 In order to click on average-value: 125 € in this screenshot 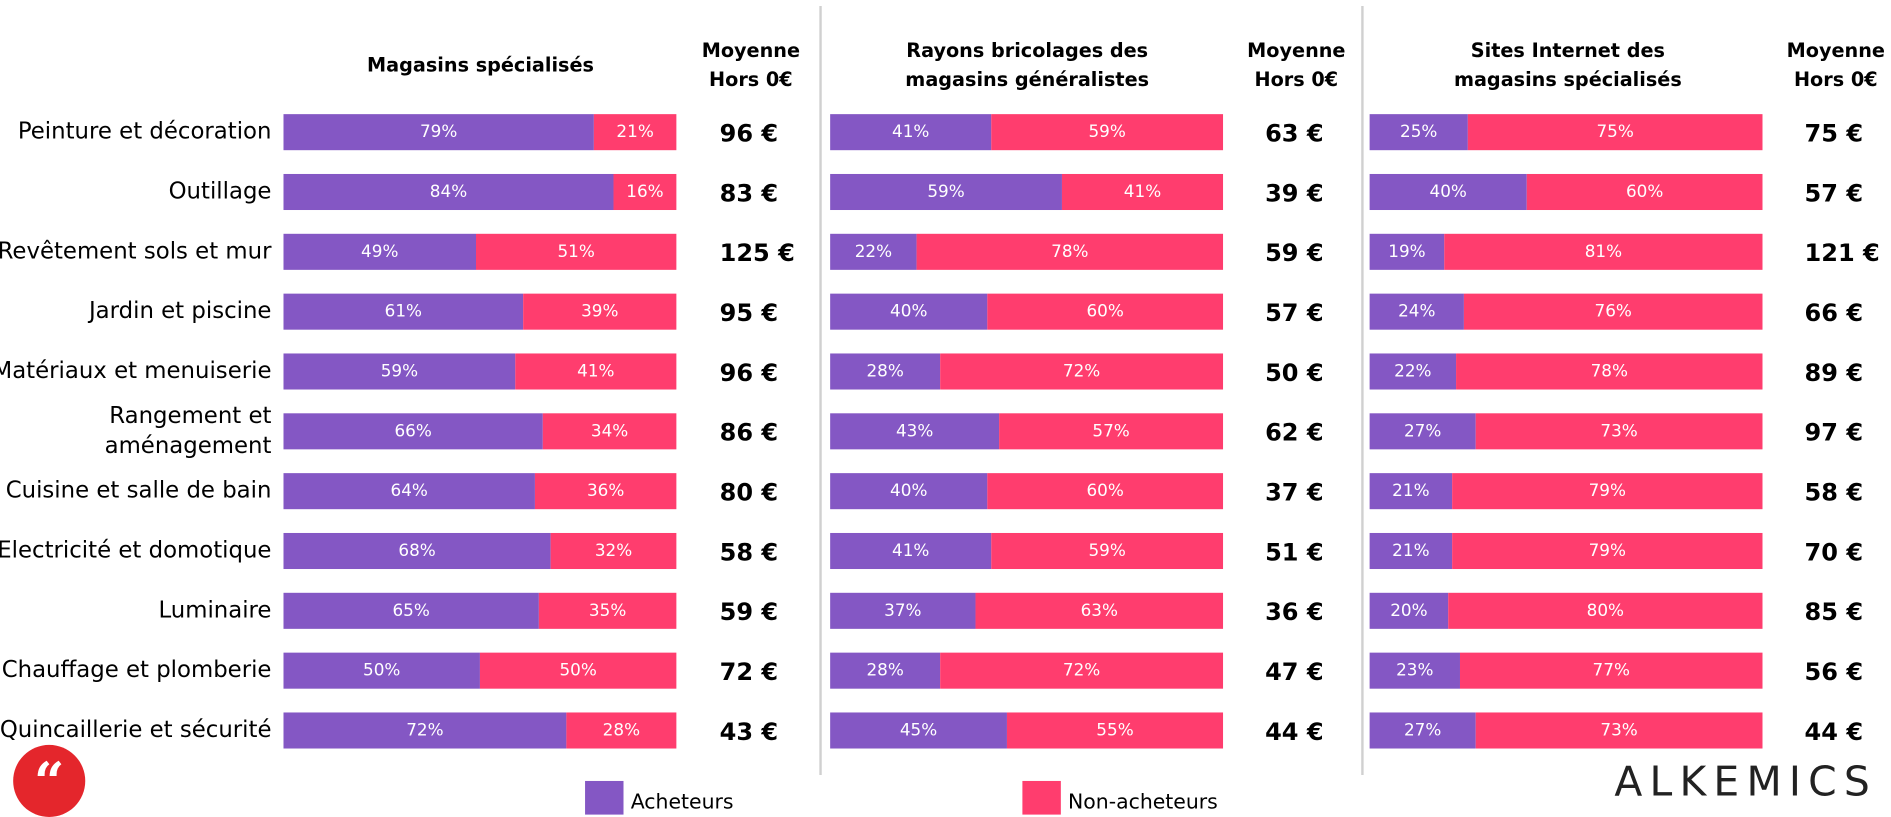, I will do `click(757, 253)`.